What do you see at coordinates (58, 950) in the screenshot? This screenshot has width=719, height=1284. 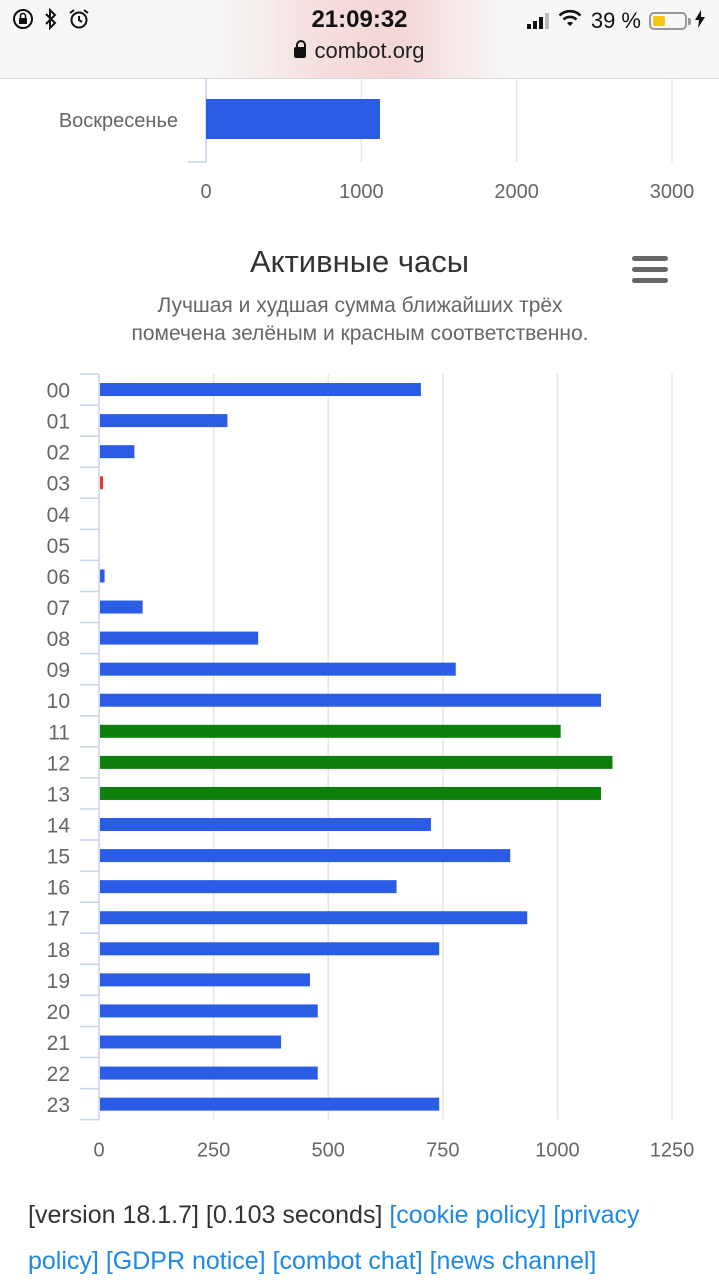 I see `category-label: 18` at bounding box center [58, 950].